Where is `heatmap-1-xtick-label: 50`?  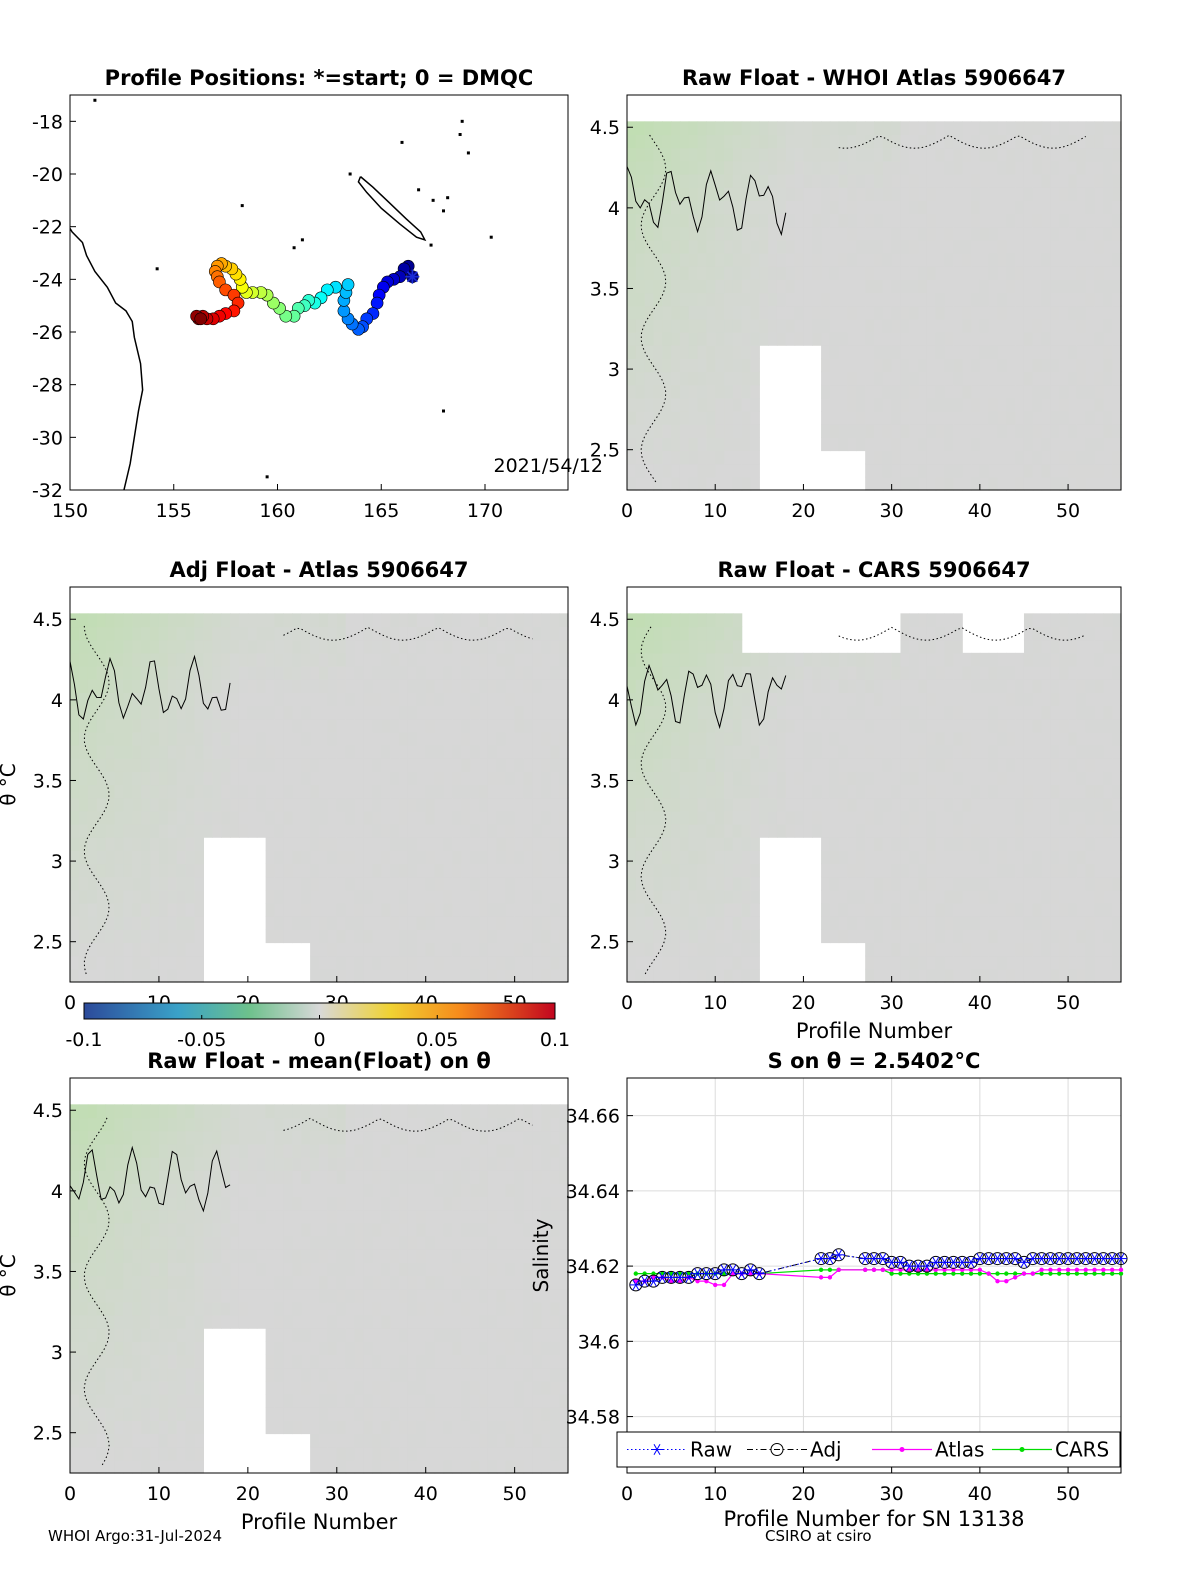
heatmap-1-xtick-label: 50 is located at coordinates (1068, 511).